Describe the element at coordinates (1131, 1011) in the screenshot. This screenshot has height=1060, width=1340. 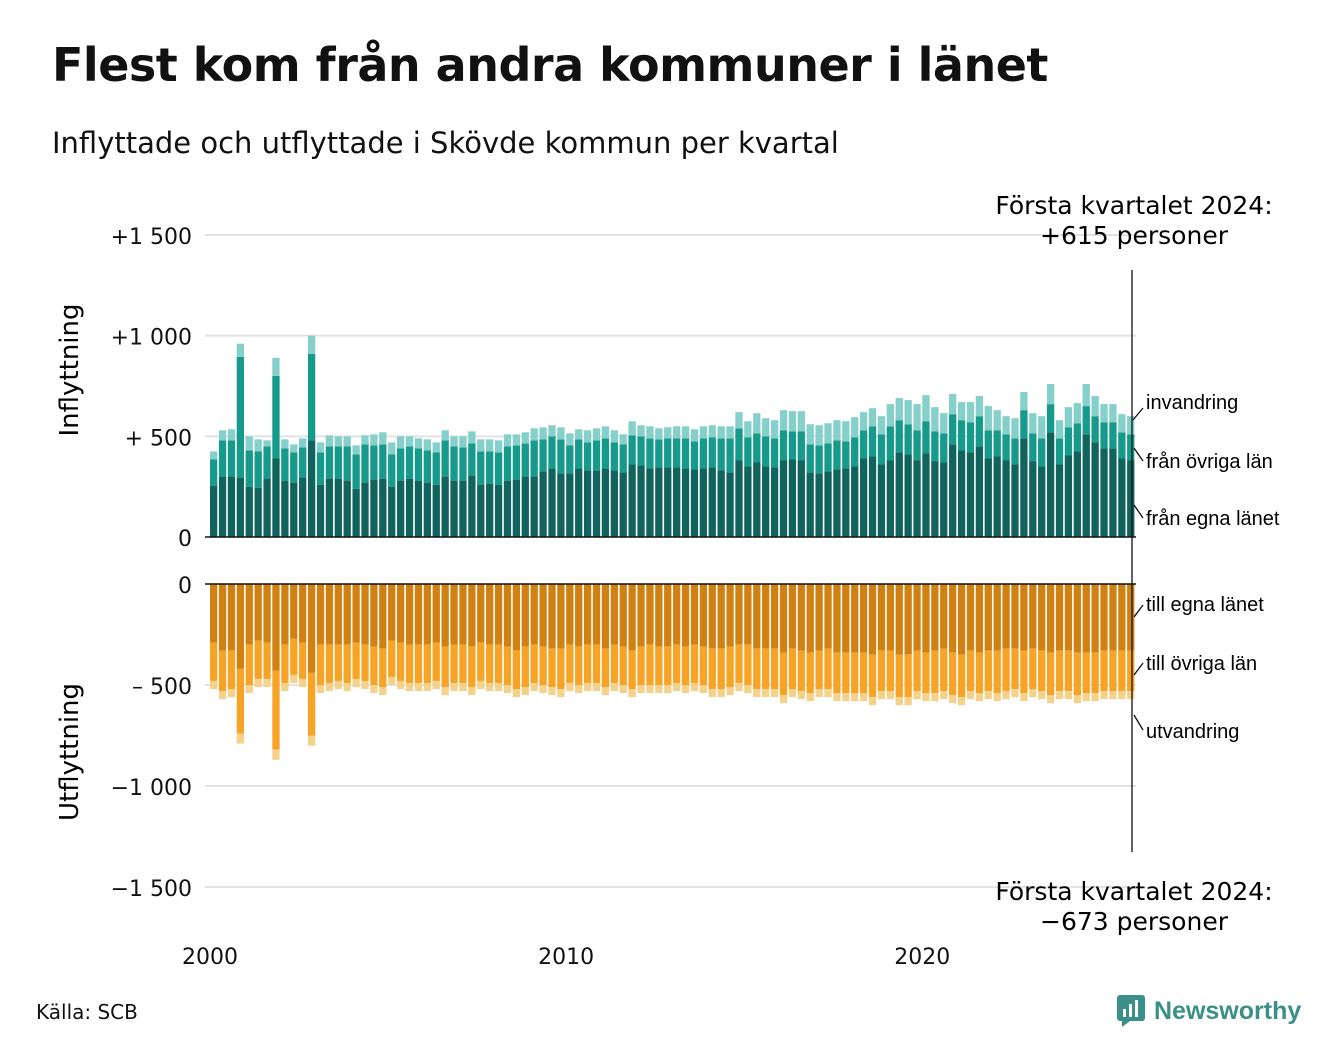
I see `newsworthy-logo-icon` at that location.